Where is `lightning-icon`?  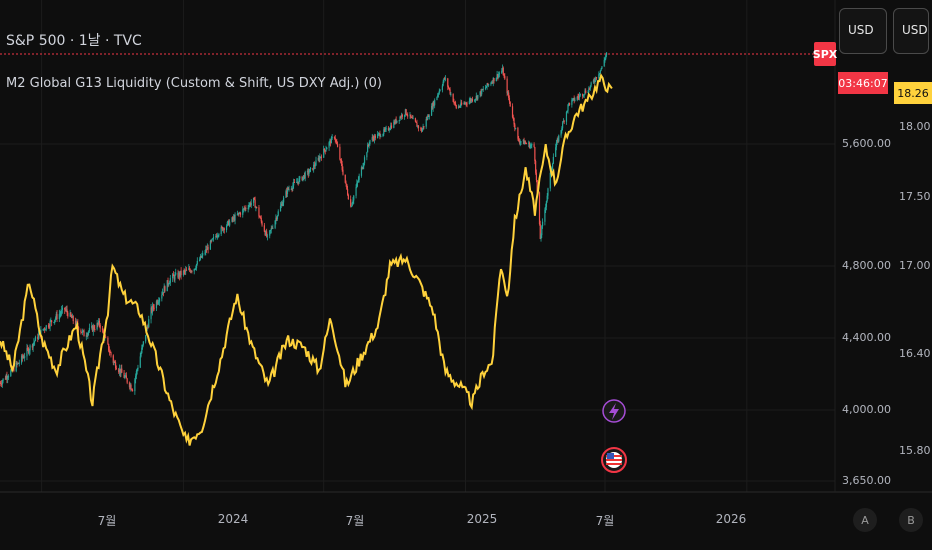 lightning-icon is located at coordinates (614, 411).